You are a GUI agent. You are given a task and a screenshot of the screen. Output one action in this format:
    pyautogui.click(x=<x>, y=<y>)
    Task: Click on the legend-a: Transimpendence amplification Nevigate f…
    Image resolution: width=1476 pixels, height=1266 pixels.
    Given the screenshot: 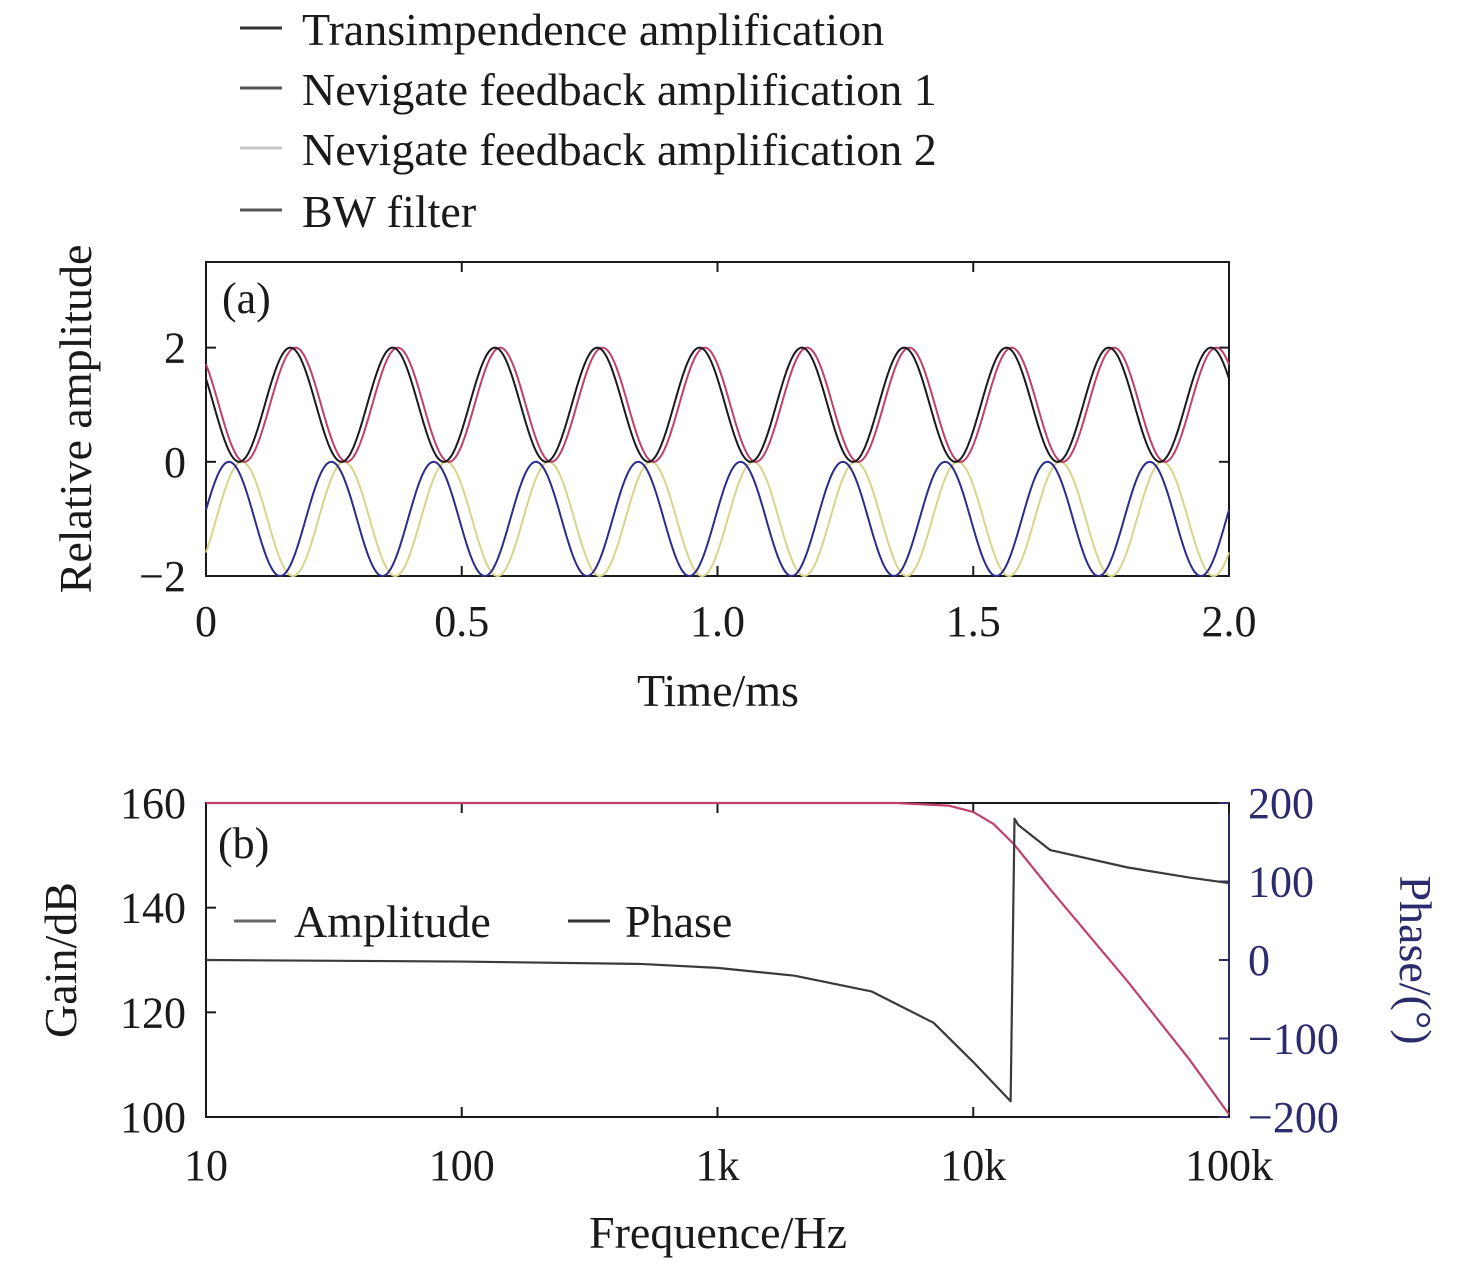 What is the action you would take?
    pyautogui.click(x=588, y=120)
    